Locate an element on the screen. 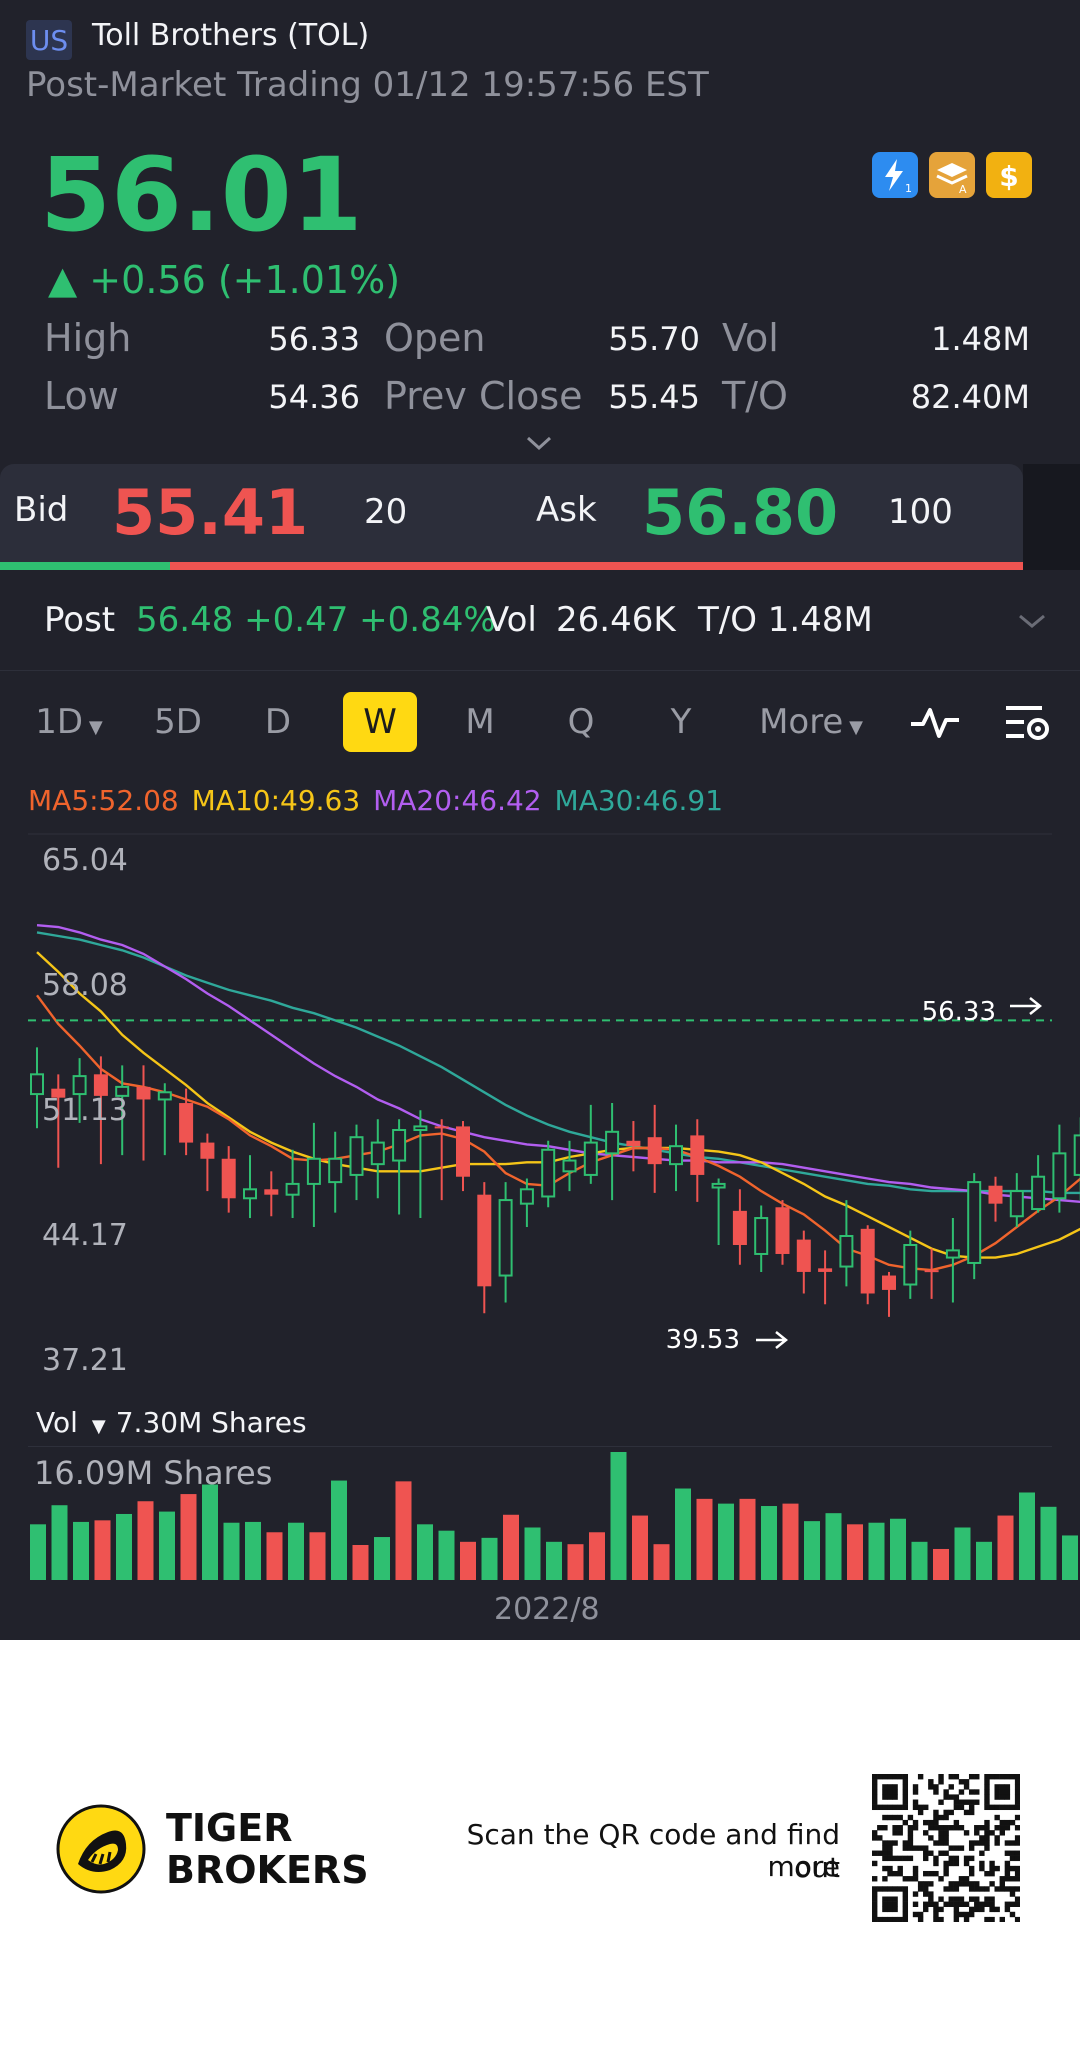 The image size is (1080, 2059). volume-chart: 16.09M Shares is located at coordinates (540, 1516).